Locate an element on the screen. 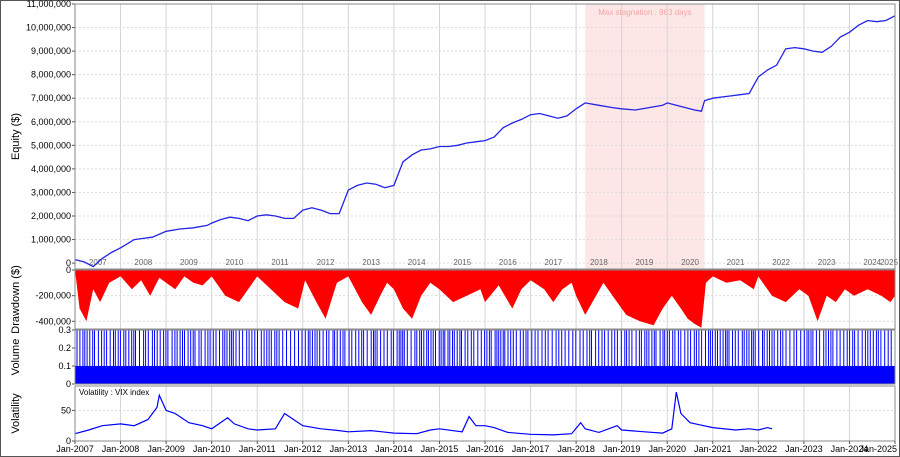 This screenshot has height=457, width=900. year-label: 2017 is located at coordinates (553, 262).